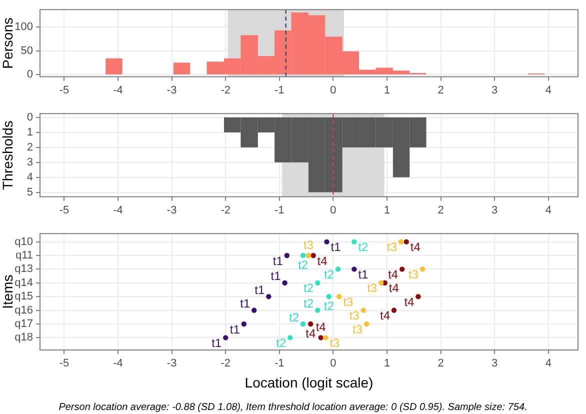 This screenshot has height=414, width=586. I want to click on series-label: t3, so click(354, 315).